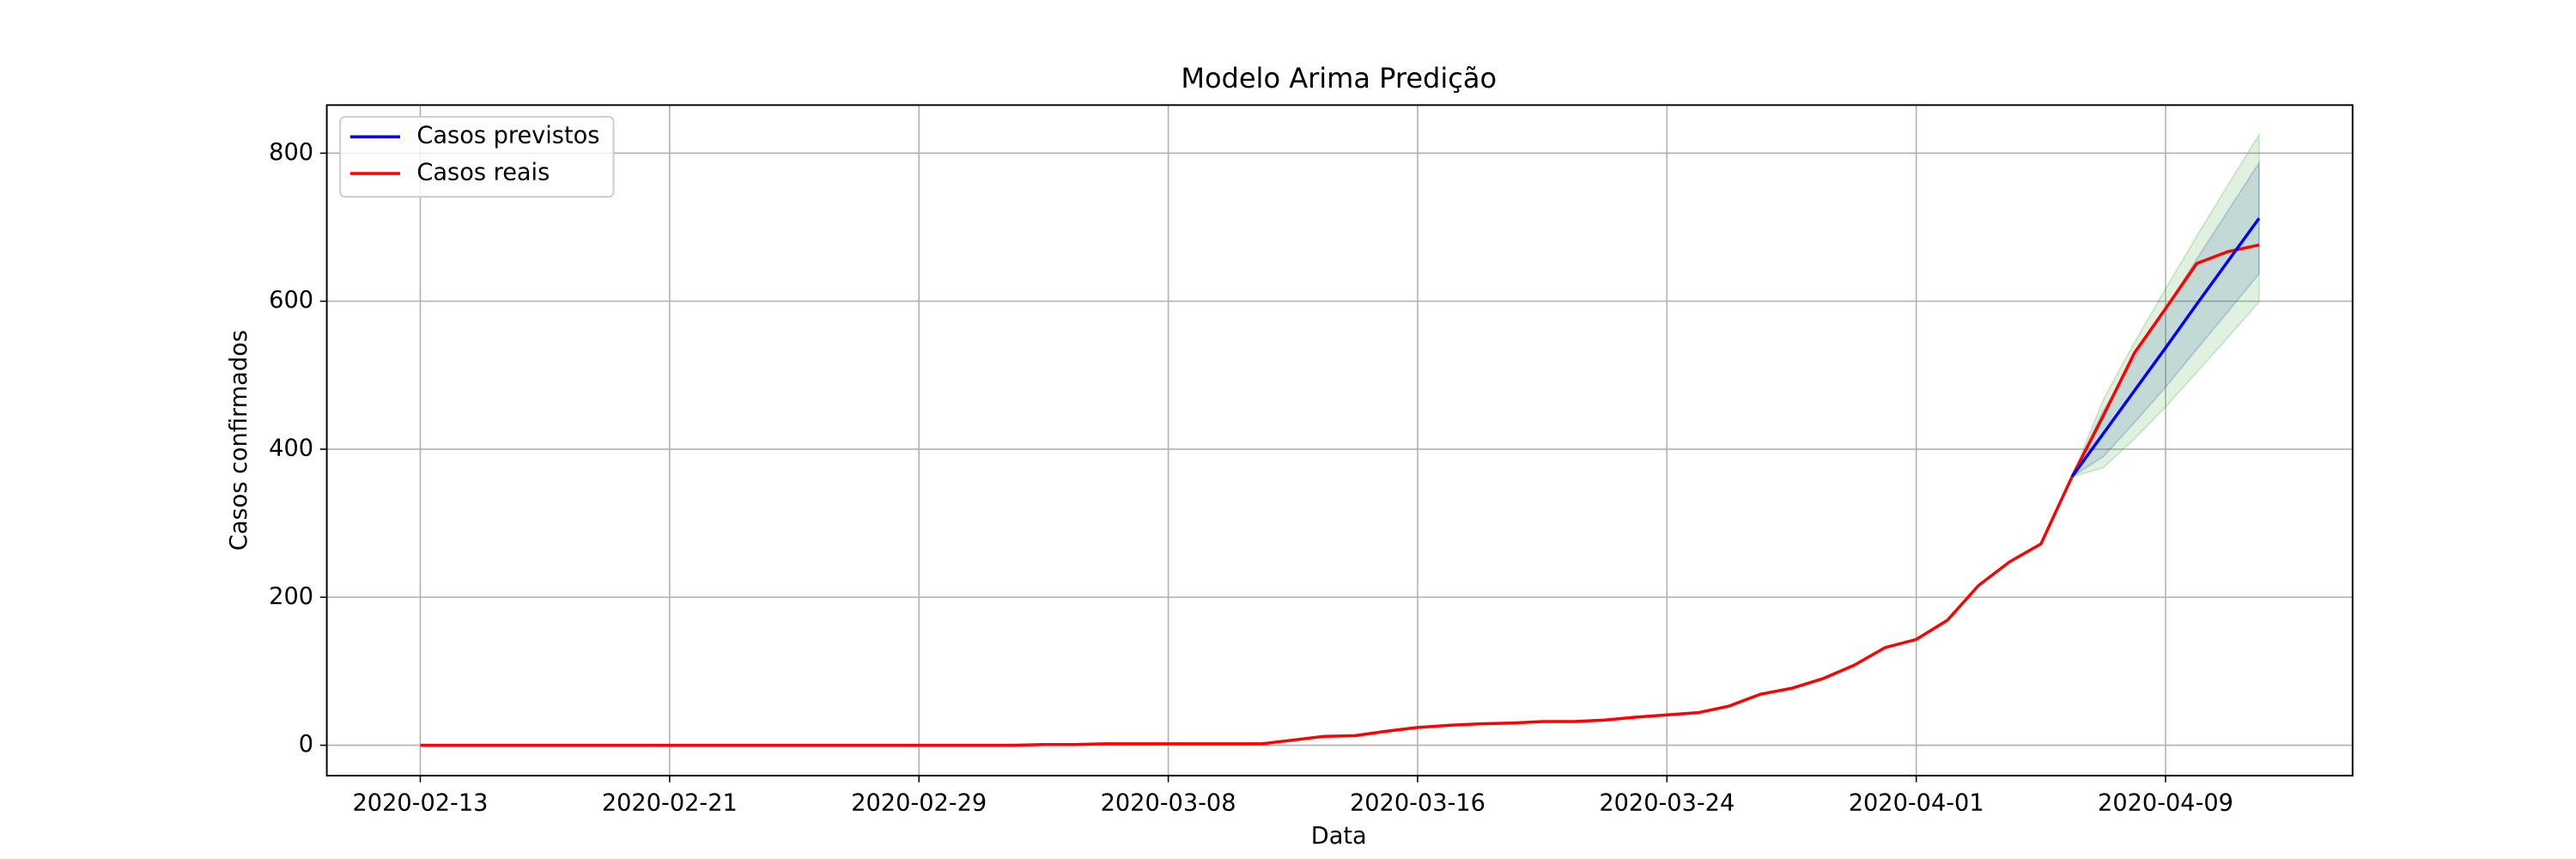 The height and width of the screenshot is (859, 2576). What do you see at coordinates (483, 172) in the screenshot?
I see `legend-label: Casos reais` at bounding box center [483, 172].